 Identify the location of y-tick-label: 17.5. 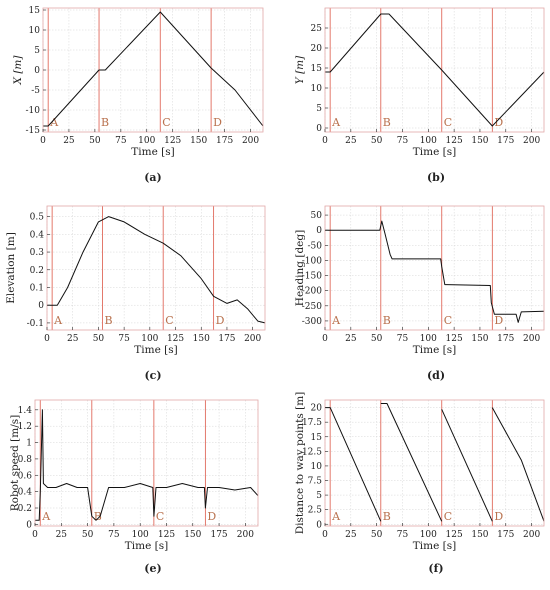
(312, 423).